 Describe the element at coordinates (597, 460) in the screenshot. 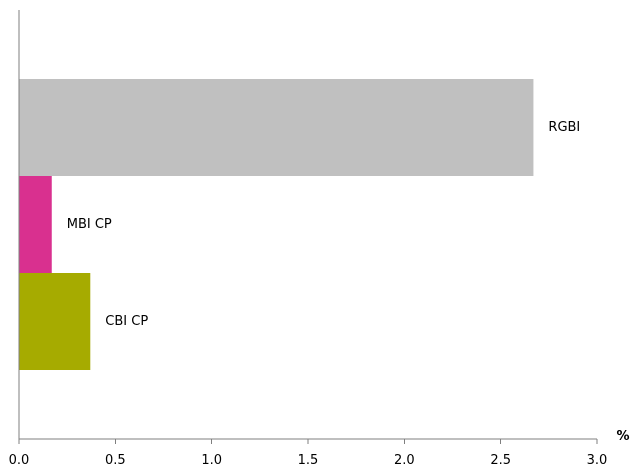

I see `x-tick-label: 3.0` at that location.